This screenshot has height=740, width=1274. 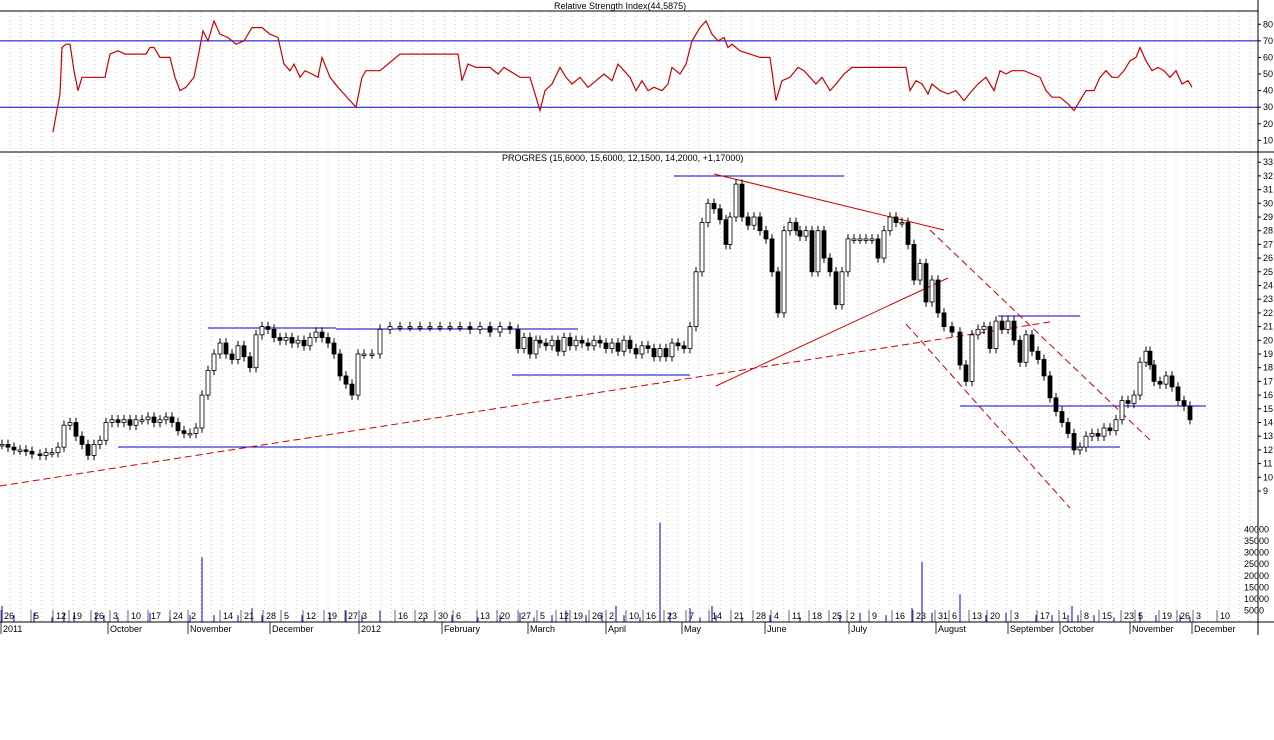 I want to click on x-day-label: 15, so click(x=1107, y=616).